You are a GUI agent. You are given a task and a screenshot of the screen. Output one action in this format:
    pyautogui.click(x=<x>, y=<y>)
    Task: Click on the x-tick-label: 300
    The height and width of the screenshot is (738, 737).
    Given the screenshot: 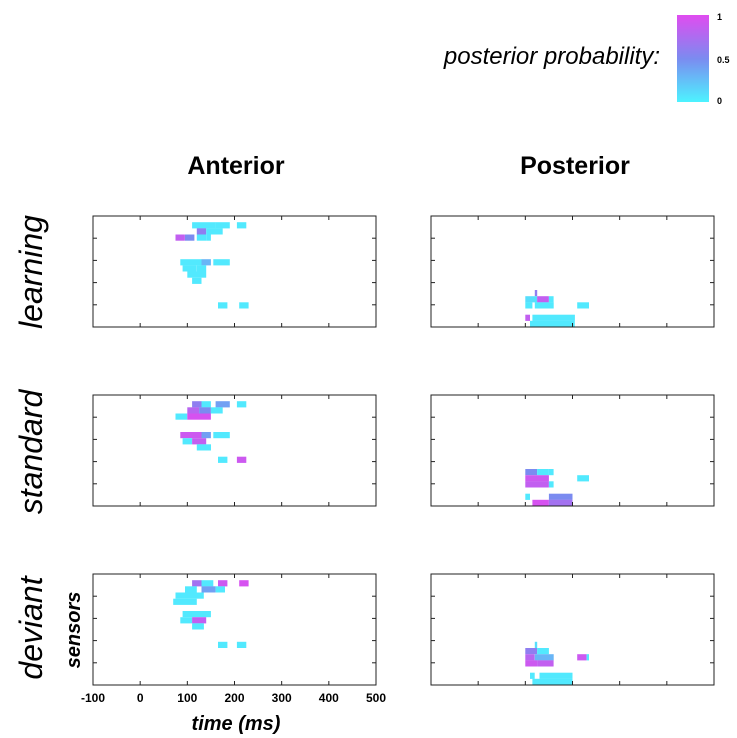 What is the action you would take?
    pyautogui.click(x=282, y=698)
    